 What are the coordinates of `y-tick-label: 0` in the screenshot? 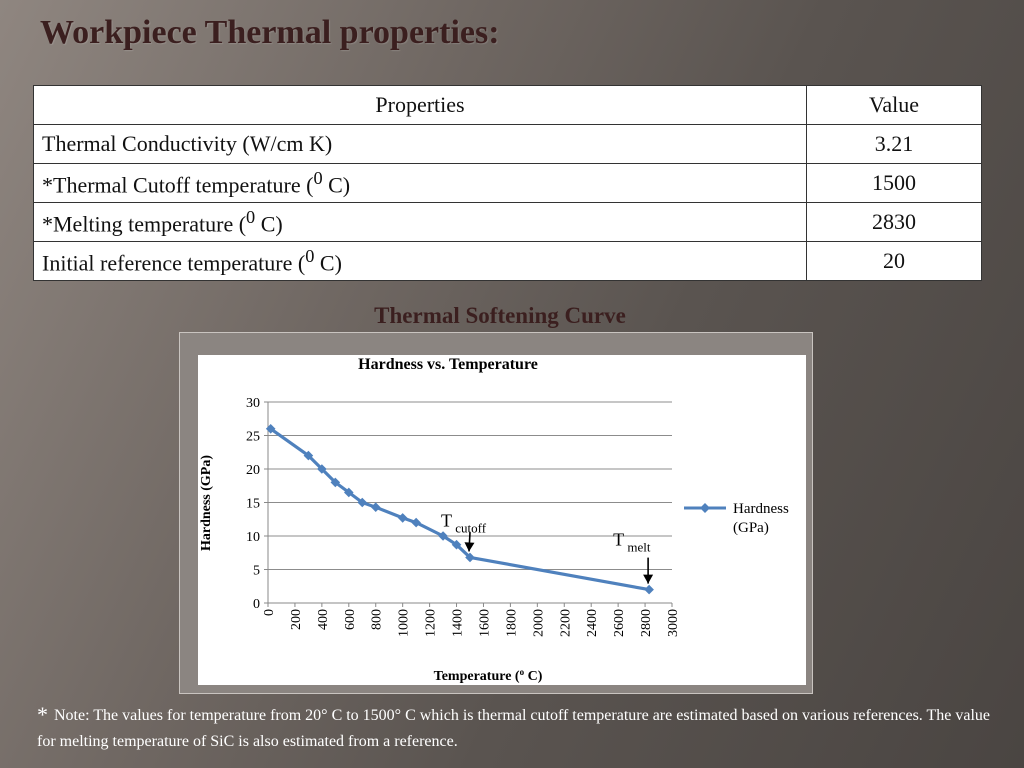 It's located at (256, 604).